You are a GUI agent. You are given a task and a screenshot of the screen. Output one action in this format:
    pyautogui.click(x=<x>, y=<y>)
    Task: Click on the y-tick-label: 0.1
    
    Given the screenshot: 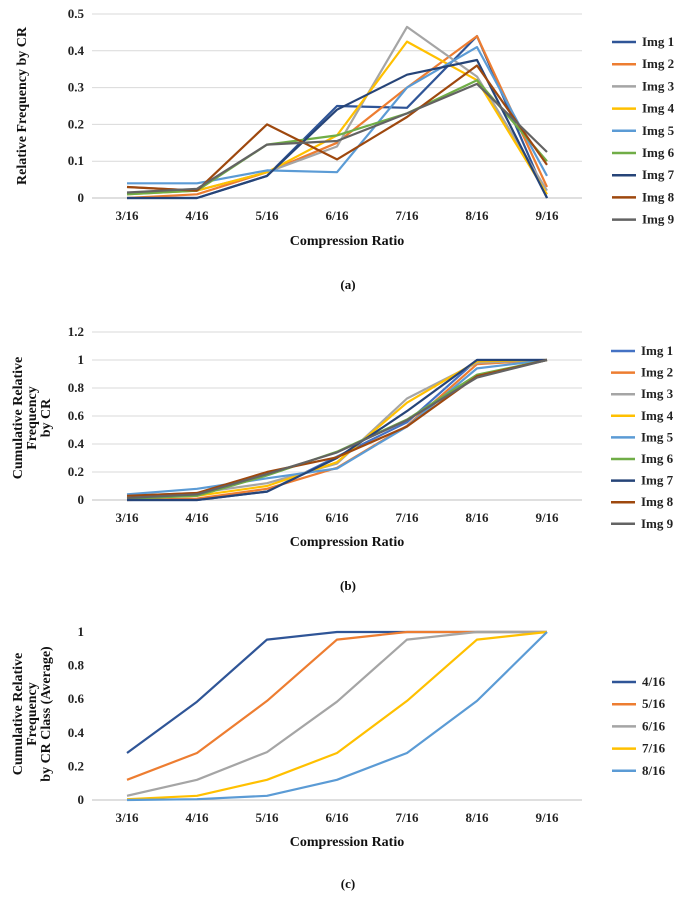 What is the action you would take?
    pyautogui.click(x=76, y=160)
    